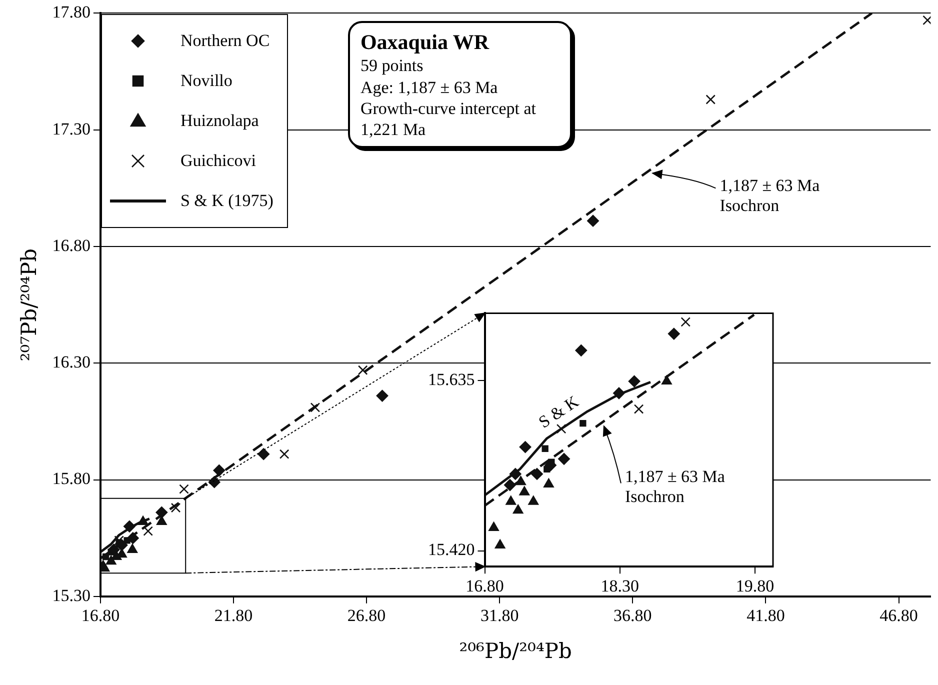  What do you see at coordinates (899, 616) in the screenshot?
I see `x-tick-label: 46.80` at bounding box center [899, 616].